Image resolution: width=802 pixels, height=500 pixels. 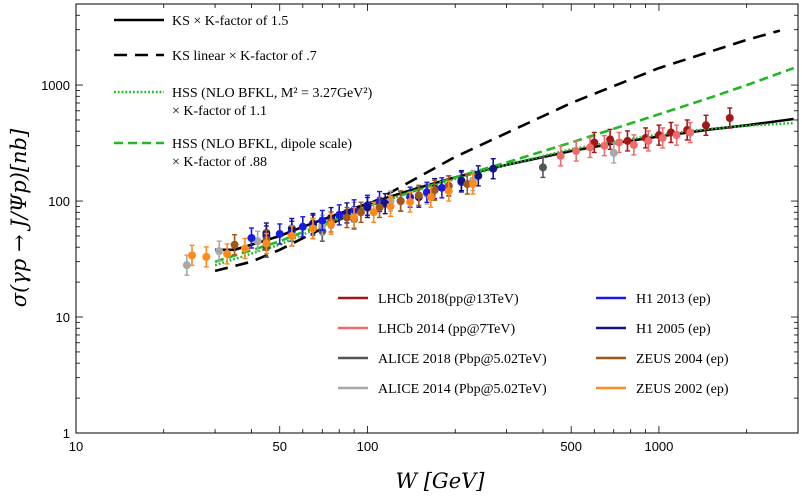 I want to click on legend-data-label: H1 2013 (ep), so click(x=673, y=299).